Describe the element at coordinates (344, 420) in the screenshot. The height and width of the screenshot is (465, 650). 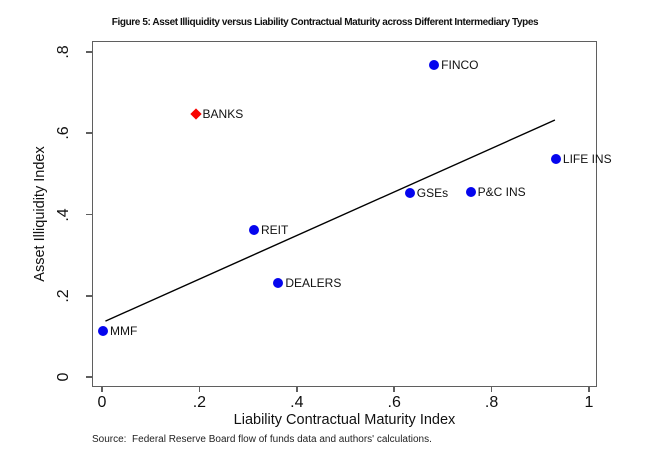
I see `x-axis-title: Liability Contractual Maturity Index` at that location.